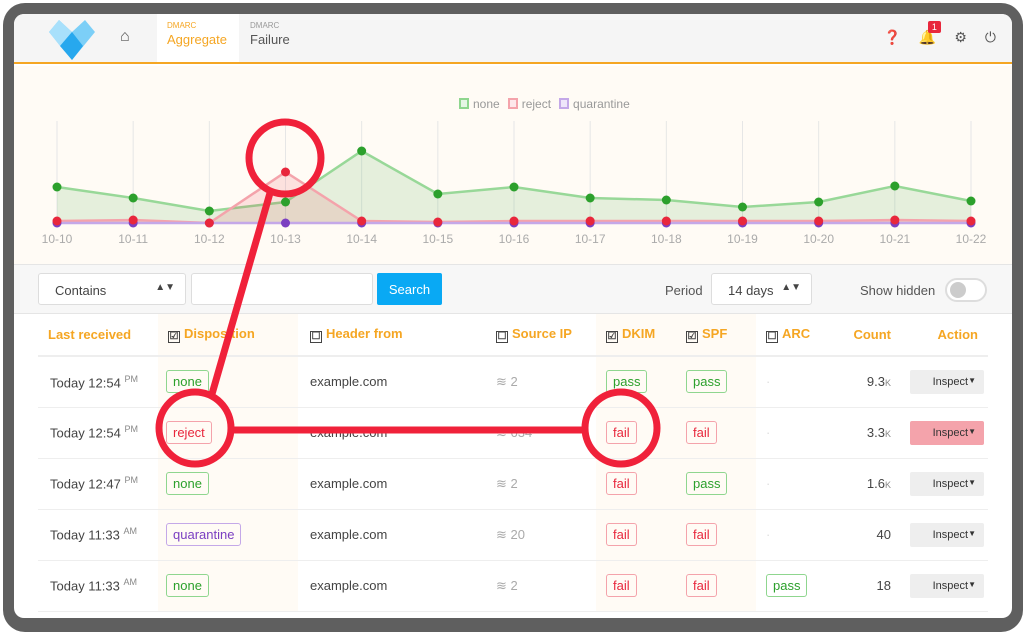  What do you see at coordinates (98, 335) in the screenshot?
I see `col-last-received: Last received` at bounding box center [98, 335].